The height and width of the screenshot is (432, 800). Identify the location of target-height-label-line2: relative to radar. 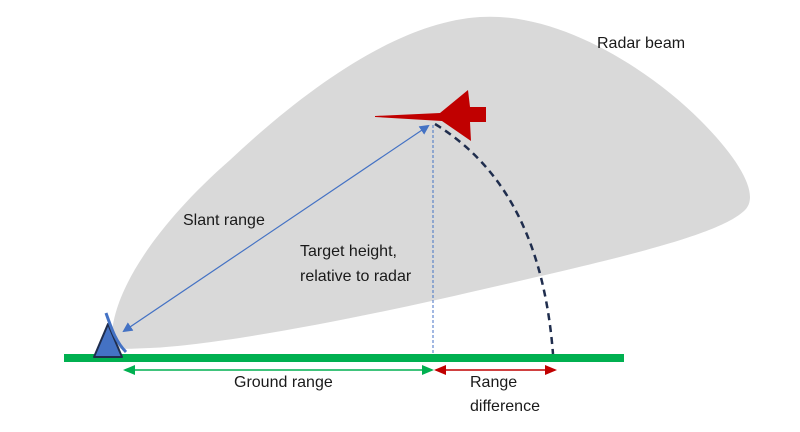
(356, 276).